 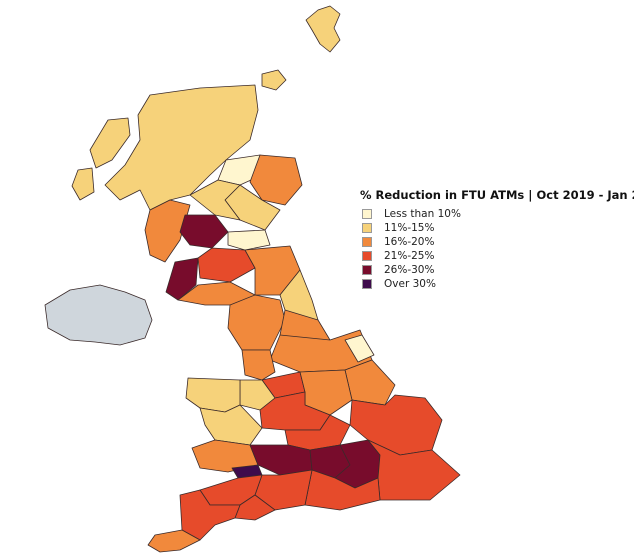 What do you see at coordinates (414, 470) in the screenshot?
I see `region-essex-kent` at bounding box center [414, 470].